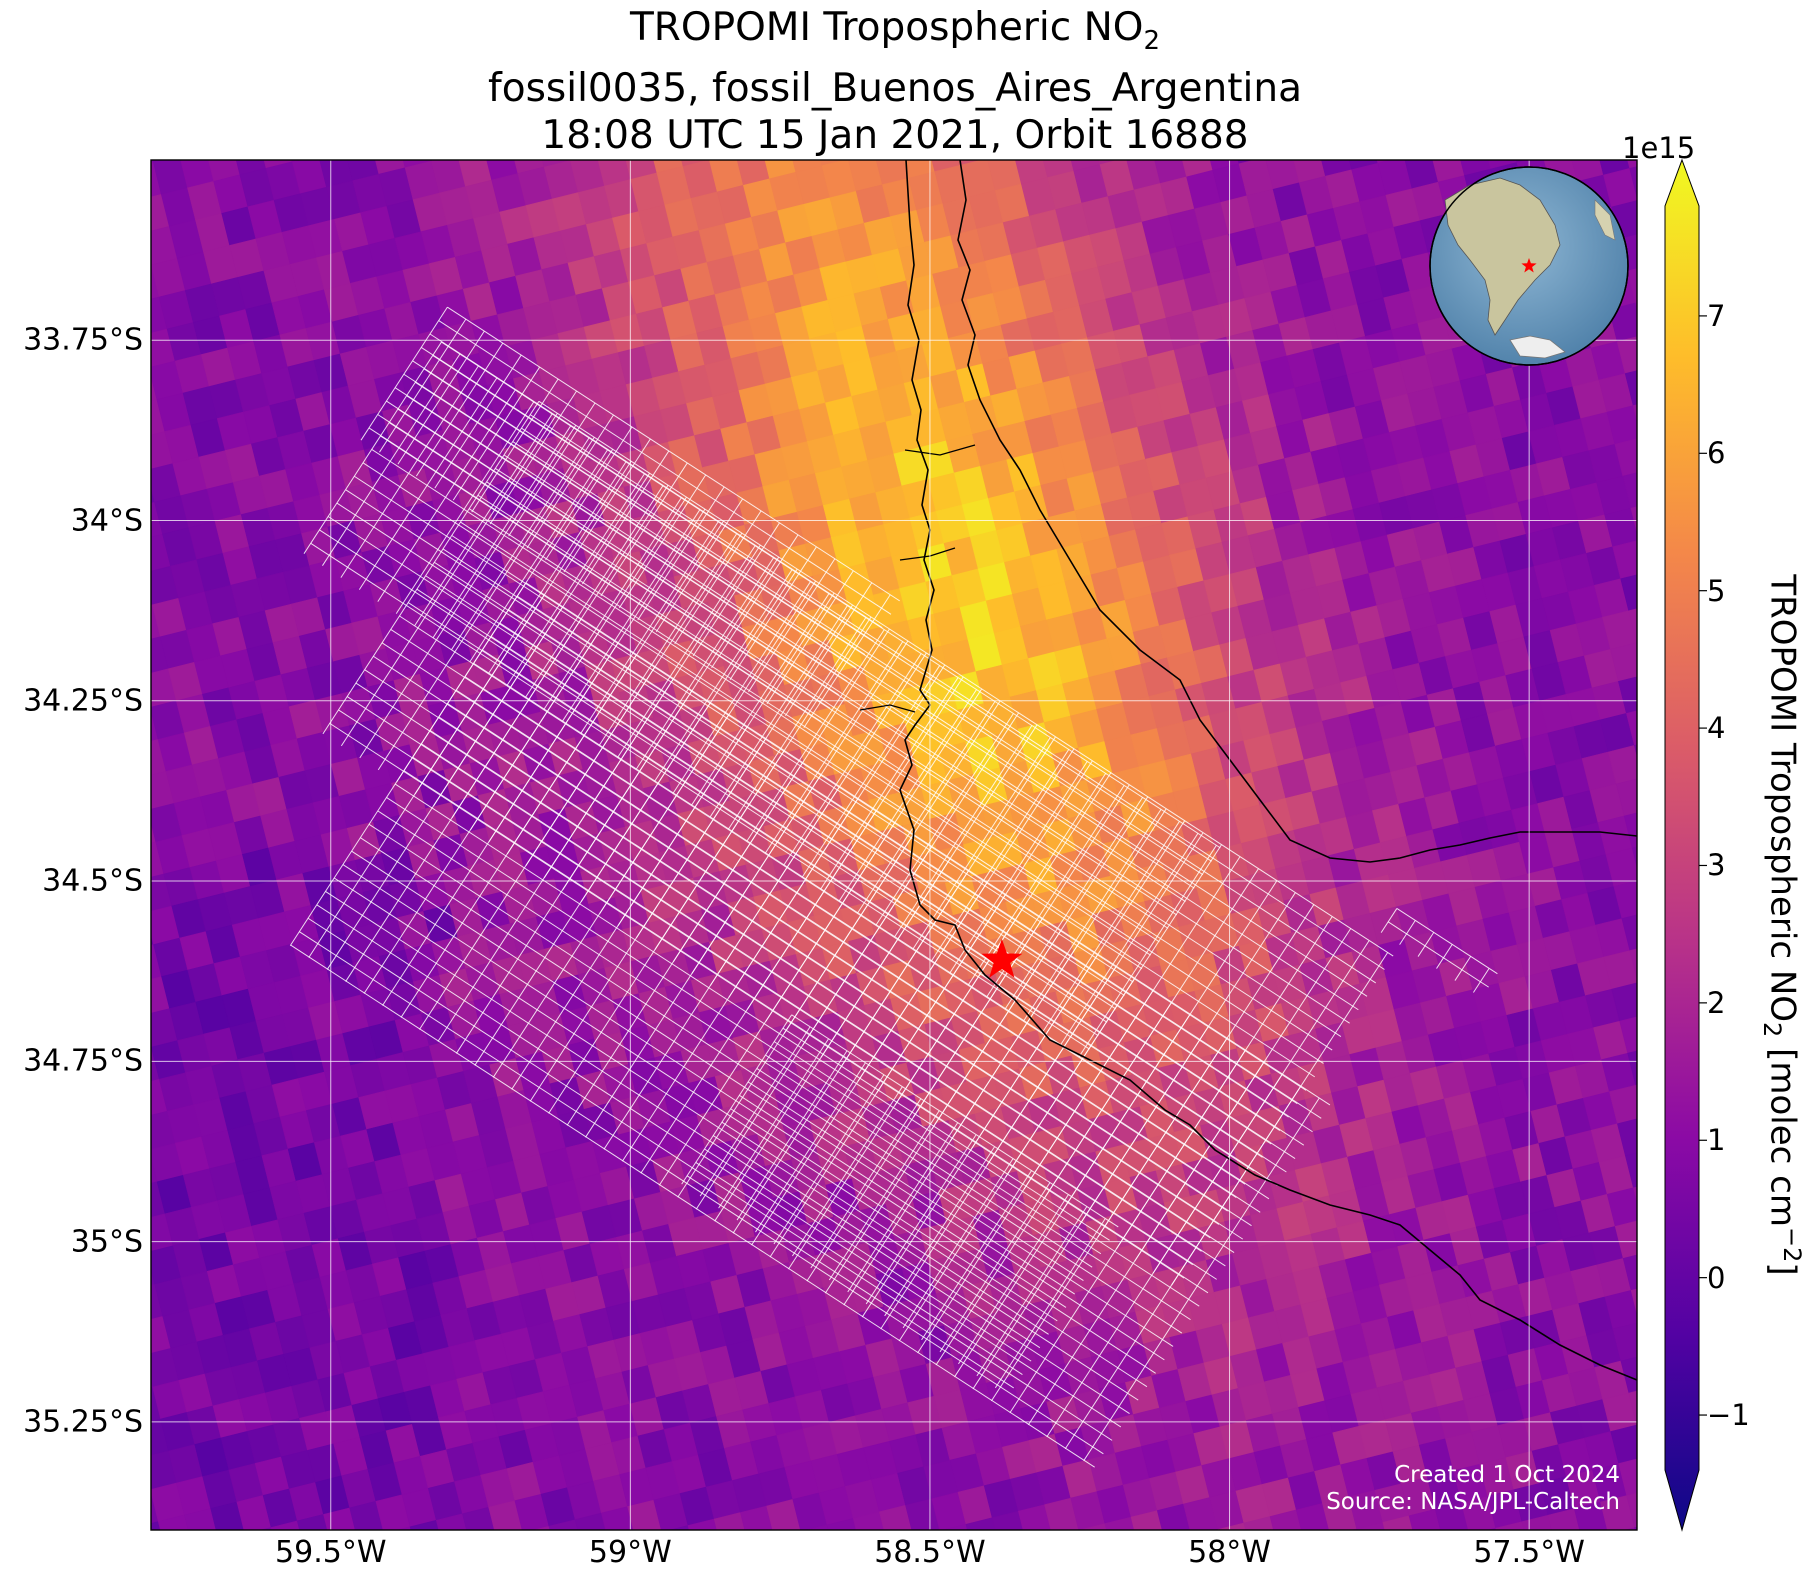 The height and width of the screenshot is (1579, 1813). I want to click on colorbar-label: TROPOMI Tropospheric NO2 [molec cm−2], so click(1782, 925).